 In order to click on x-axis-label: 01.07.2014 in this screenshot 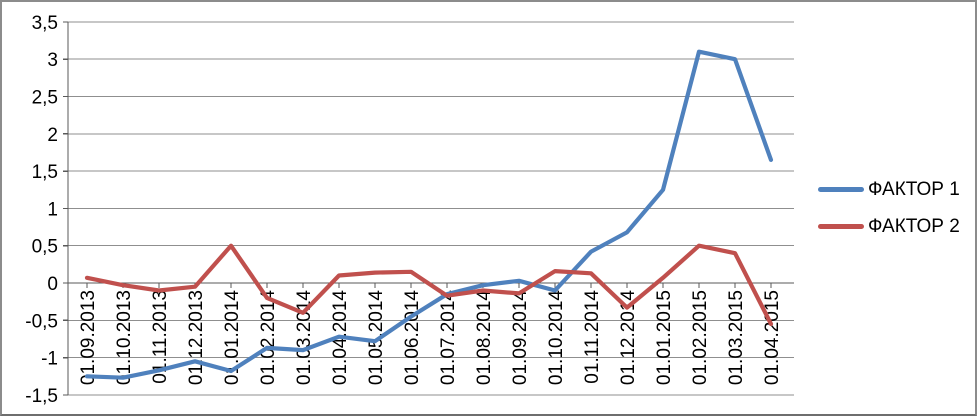, I will do `click(448, 338)`.